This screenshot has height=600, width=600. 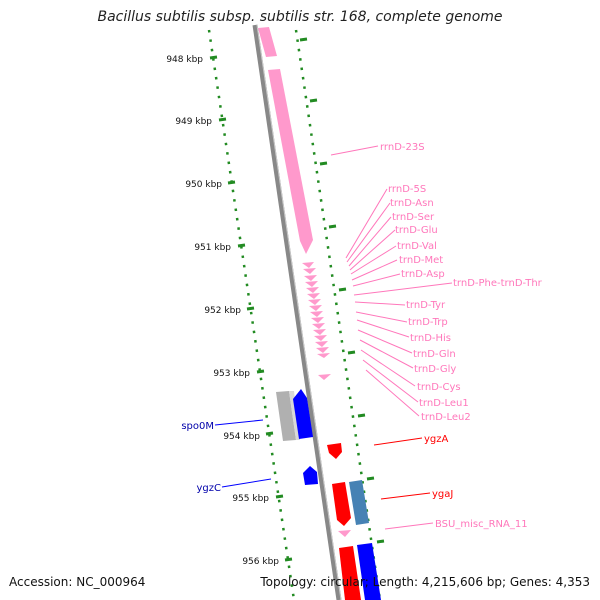 What do you see at coordinates (413, 217) in the screenshot?
I see `feature-label: trnD-Ser` at bounding box center [413, 217].